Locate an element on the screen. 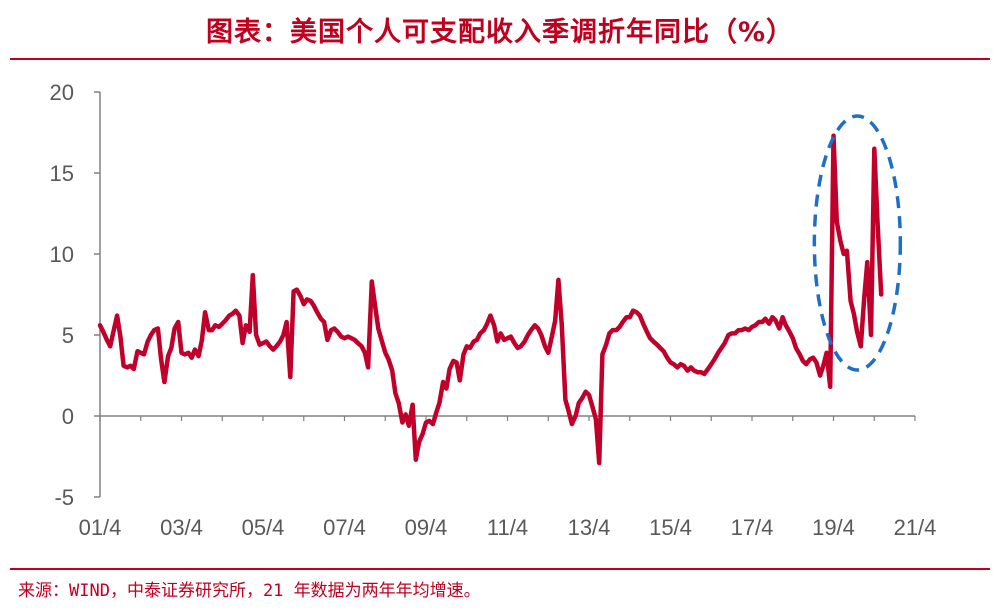 This screenshot has width=1000, height=610. x-tick-label: 05/4 is located at coordinates (263, 527).